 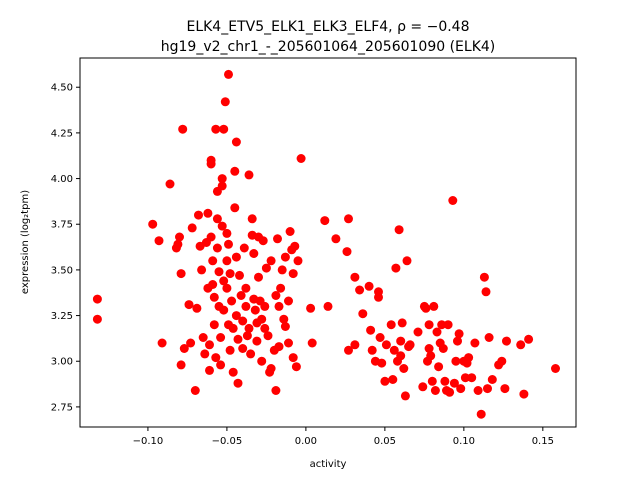 I want to click on x-axis-label: activity, so click(x=328, y=464).